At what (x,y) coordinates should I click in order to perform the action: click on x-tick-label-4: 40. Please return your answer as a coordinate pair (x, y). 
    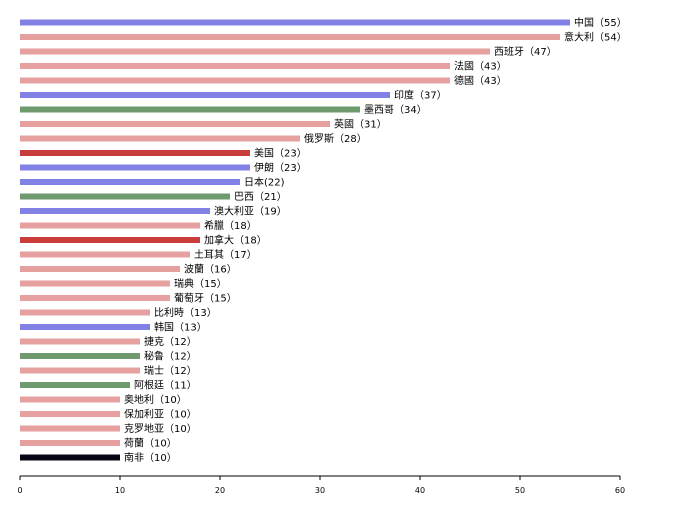
    Looking at the image, I should click on (420, 490).